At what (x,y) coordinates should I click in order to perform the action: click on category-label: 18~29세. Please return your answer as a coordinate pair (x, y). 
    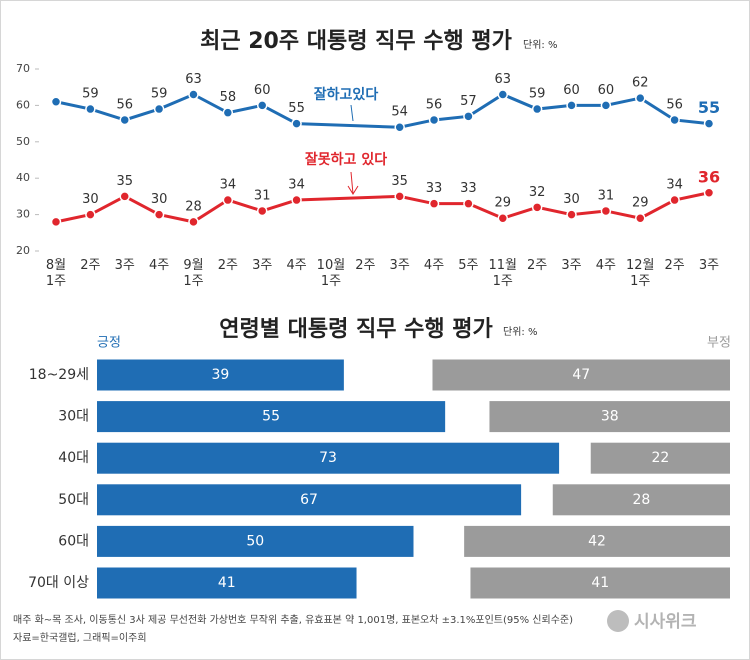
    Looking at the image, I should click on (59, 375).